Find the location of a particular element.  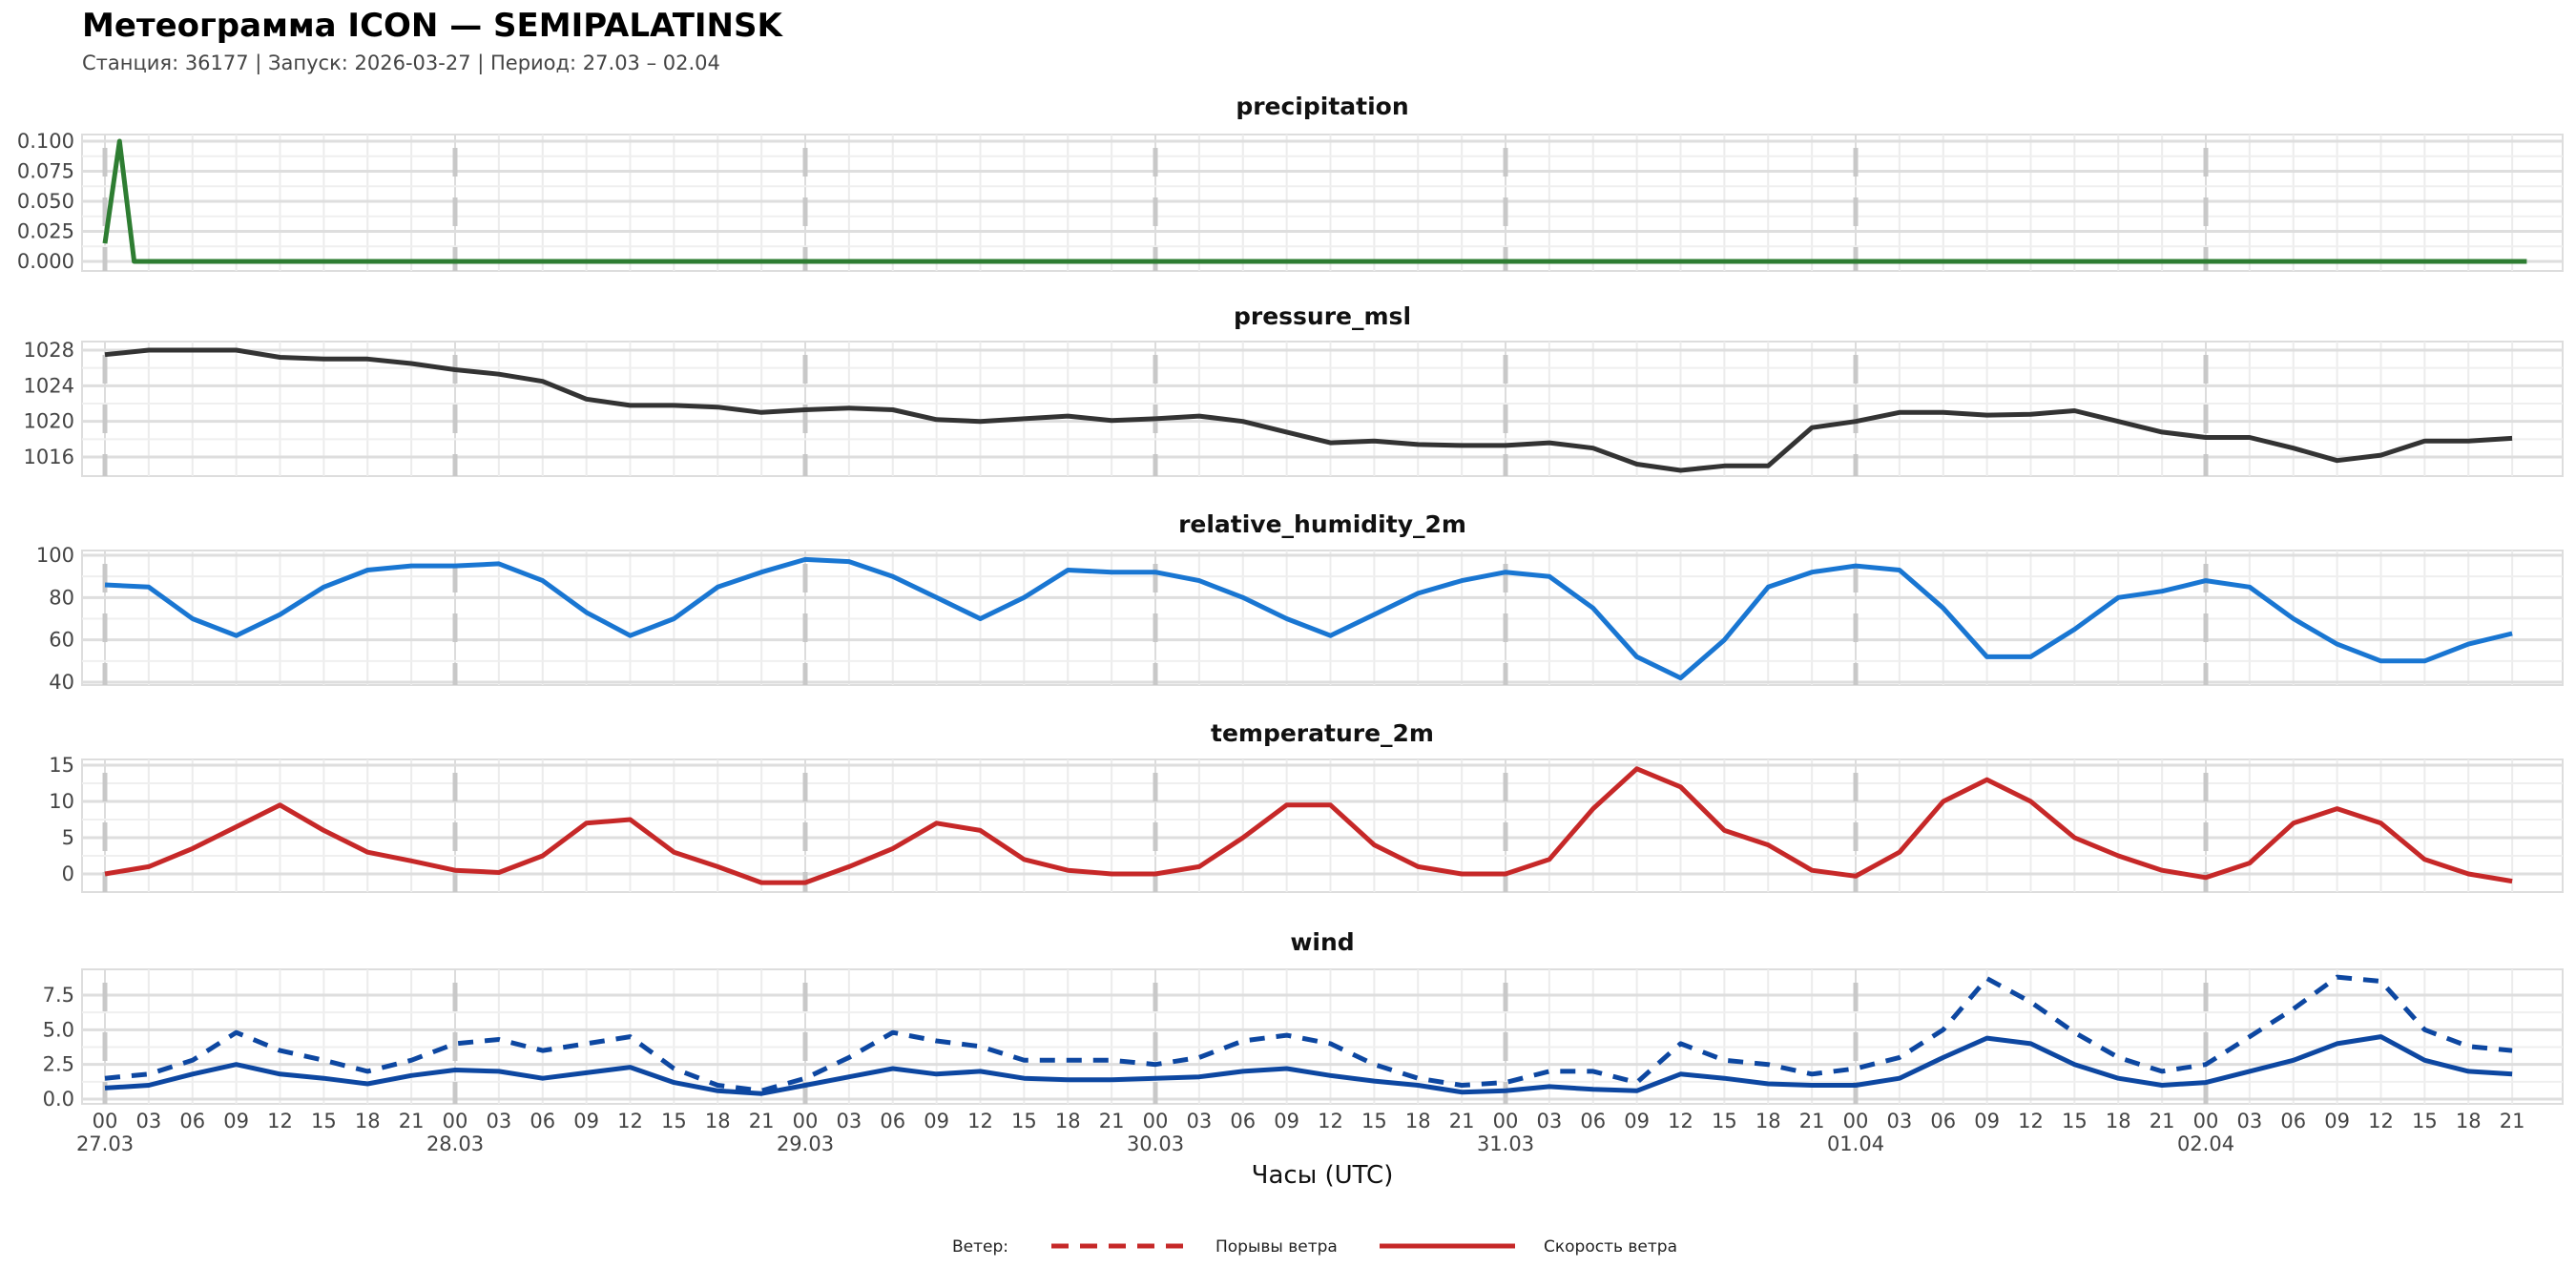

panel-title: temperature_2m is located at coordinates (1322, 733).